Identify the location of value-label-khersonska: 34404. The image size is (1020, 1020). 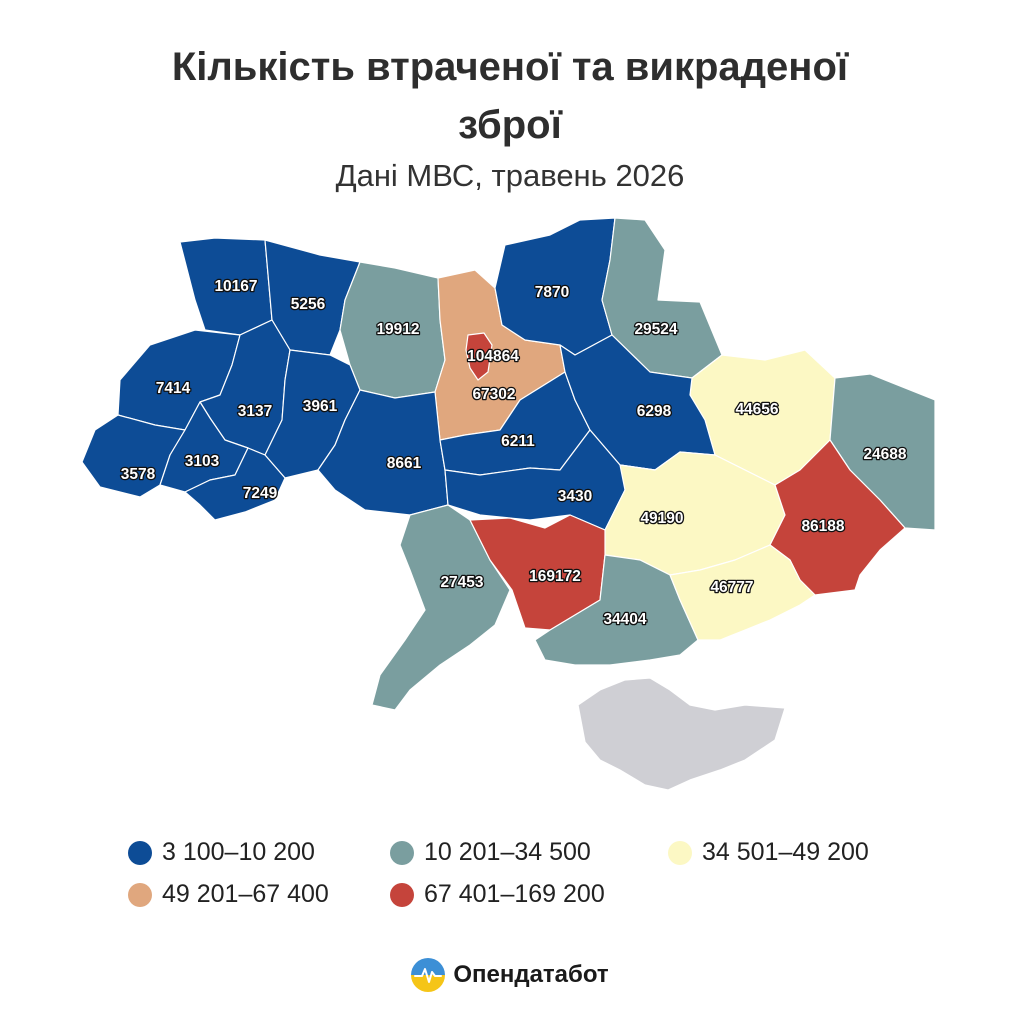
(624, 619).